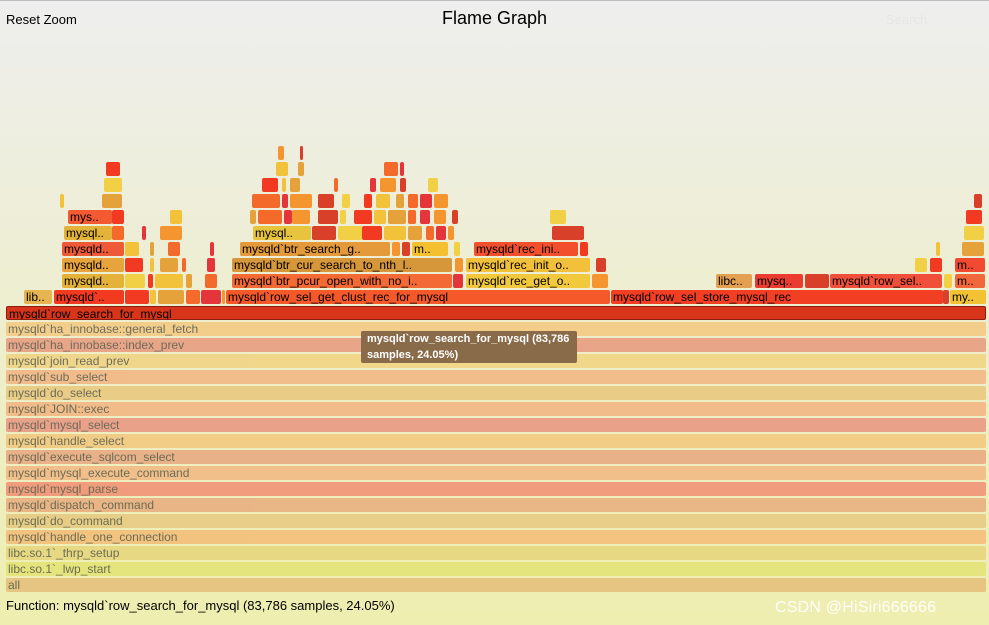  Describe the element at coordinates (315, 249) in the screenshot. I see `flame-frame: mysqld`btr_search_g..` at that location.